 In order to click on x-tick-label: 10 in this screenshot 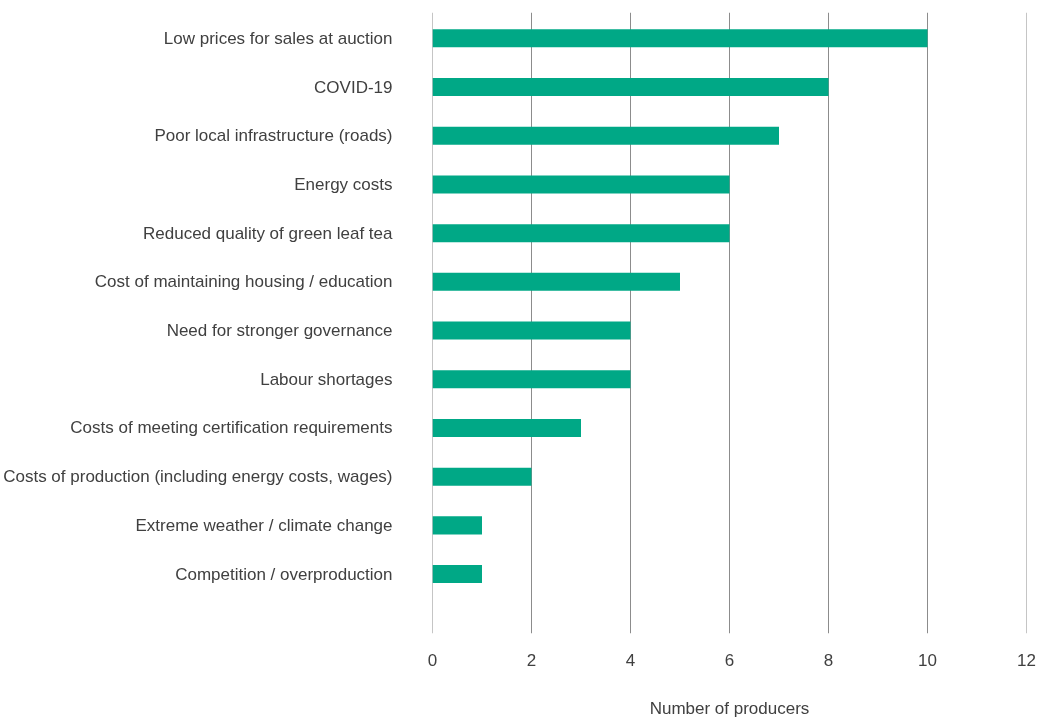, I will do `click(927, 660)`.